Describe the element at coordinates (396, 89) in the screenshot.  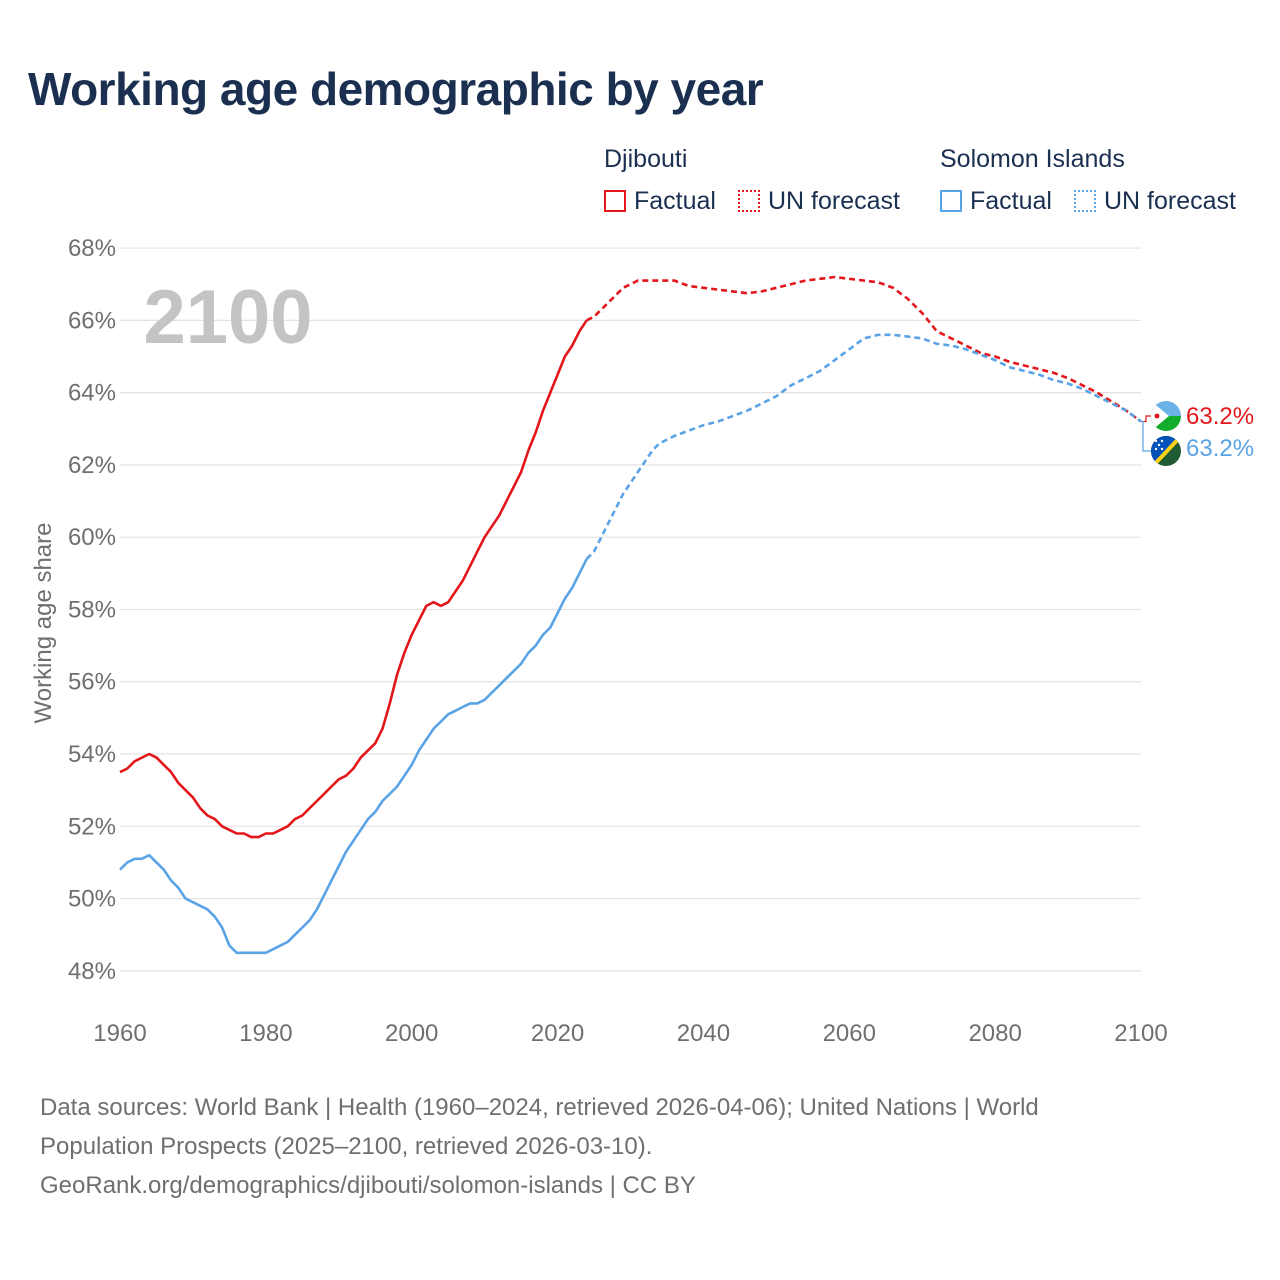
I see `page-title: Working age demographic by year` at that location.